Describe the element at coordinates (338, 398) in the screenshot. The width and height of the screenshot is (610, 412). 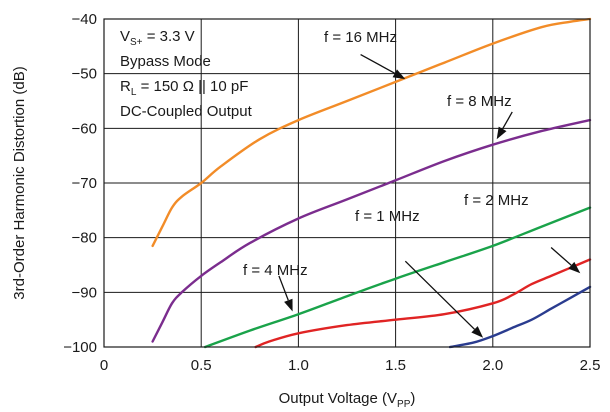
I see `x-axis-title-main: Output Voltage (V` at that location.